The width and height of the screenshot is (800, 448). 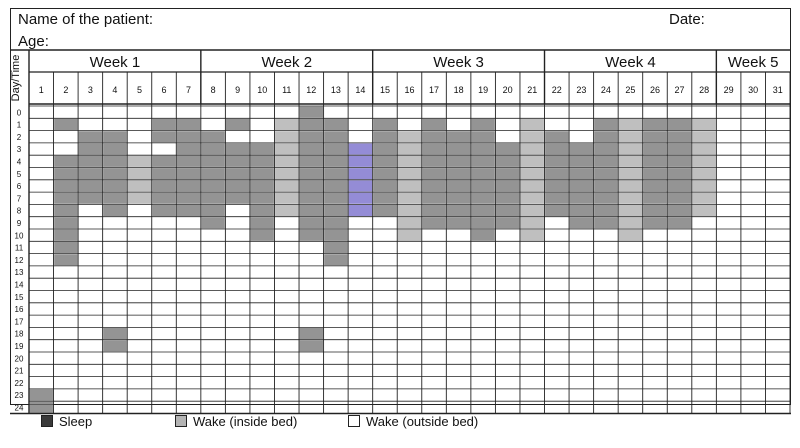 I want to click on day-label-30: 30, so click(x=753, y=90).